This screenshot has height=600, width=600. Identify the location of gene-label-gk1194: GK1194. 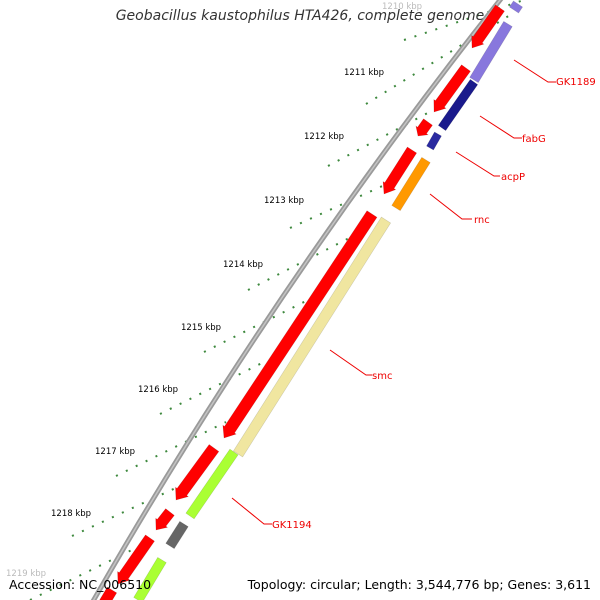
(292, 525).